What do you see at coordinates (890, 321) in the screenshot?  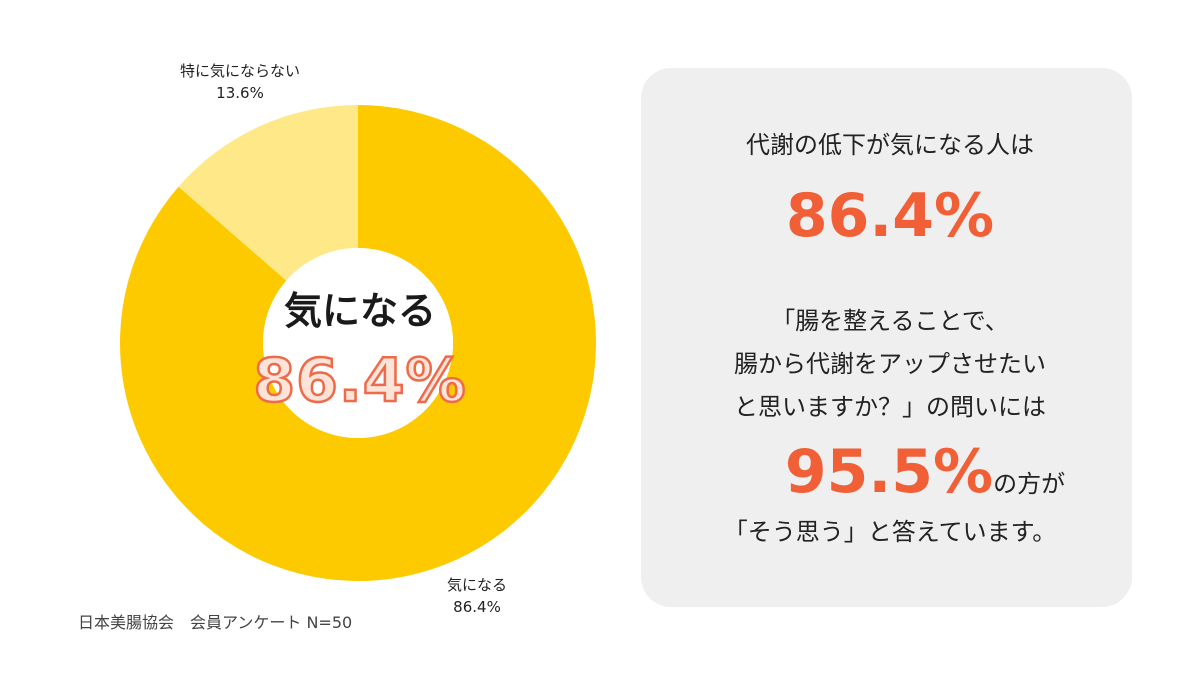 I see `panel-question-line: 「腸を整えることで、` at bounding box center [890, 321].